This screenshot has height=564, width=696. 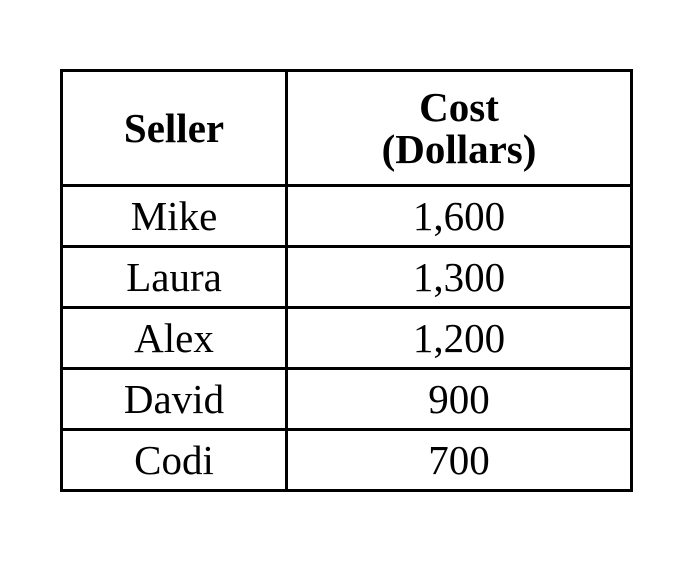 I want to click on seller-cell: Laura, so click(x=174, y=277).